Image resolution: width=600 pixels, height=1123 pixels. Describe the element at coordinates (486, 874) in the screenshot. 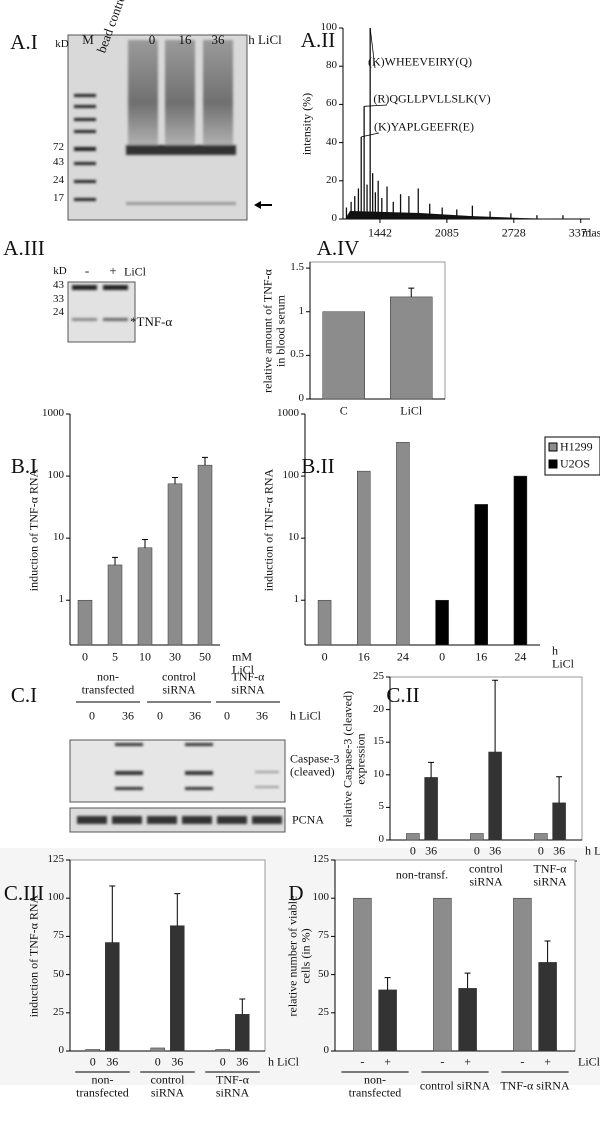

I see `x-tick-label: control siRNA` at that location.